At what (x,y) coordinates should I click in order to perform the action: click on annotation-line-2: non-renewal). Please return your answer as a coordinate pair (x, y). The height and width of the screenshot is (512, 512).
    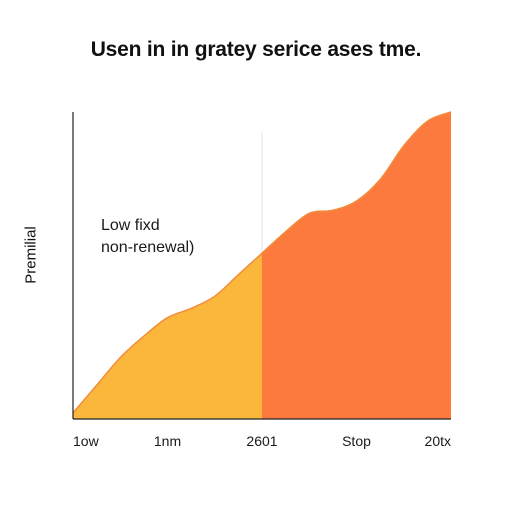
    Looking at the image, I should click on (148, 247).